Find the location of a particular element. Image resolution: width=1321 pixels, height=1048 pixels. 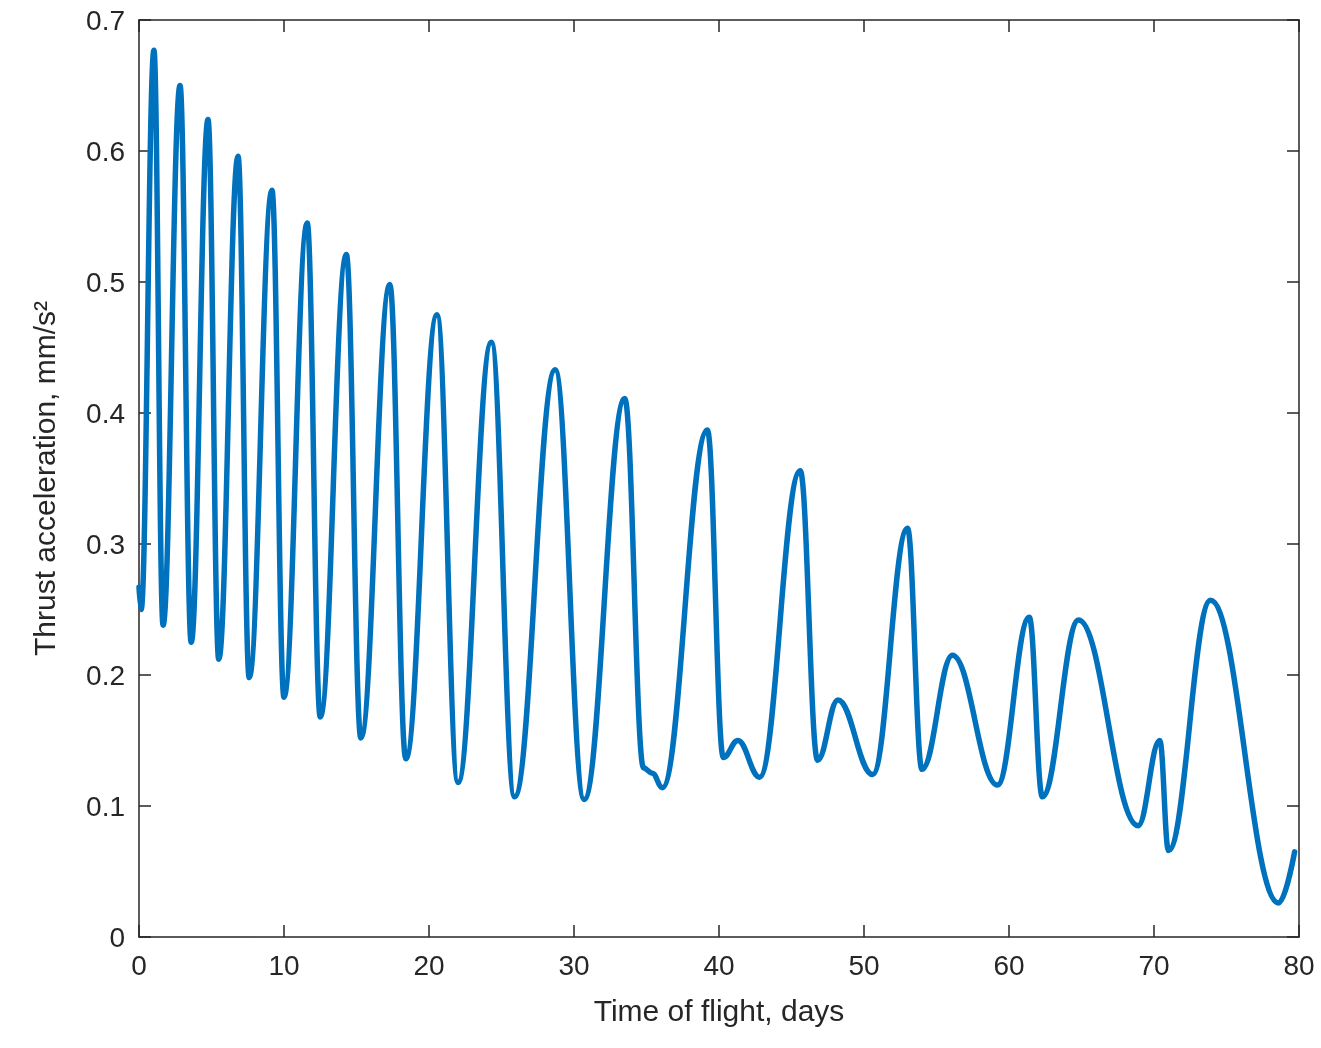

x-tick-label: 60 is located at coordinates (1009, 965).